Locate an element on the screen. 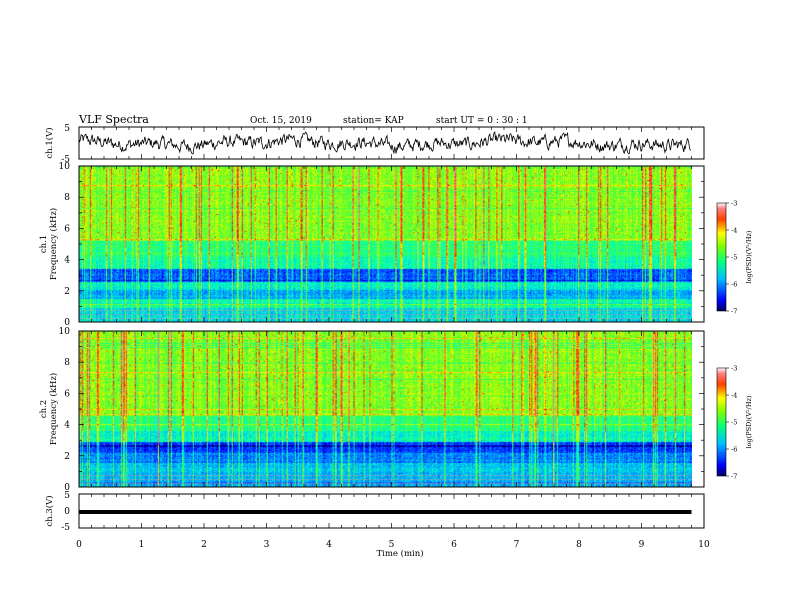 This screenshot has width=792, height=612. x-tick-label: 3 is located at coordinates (267, 545).